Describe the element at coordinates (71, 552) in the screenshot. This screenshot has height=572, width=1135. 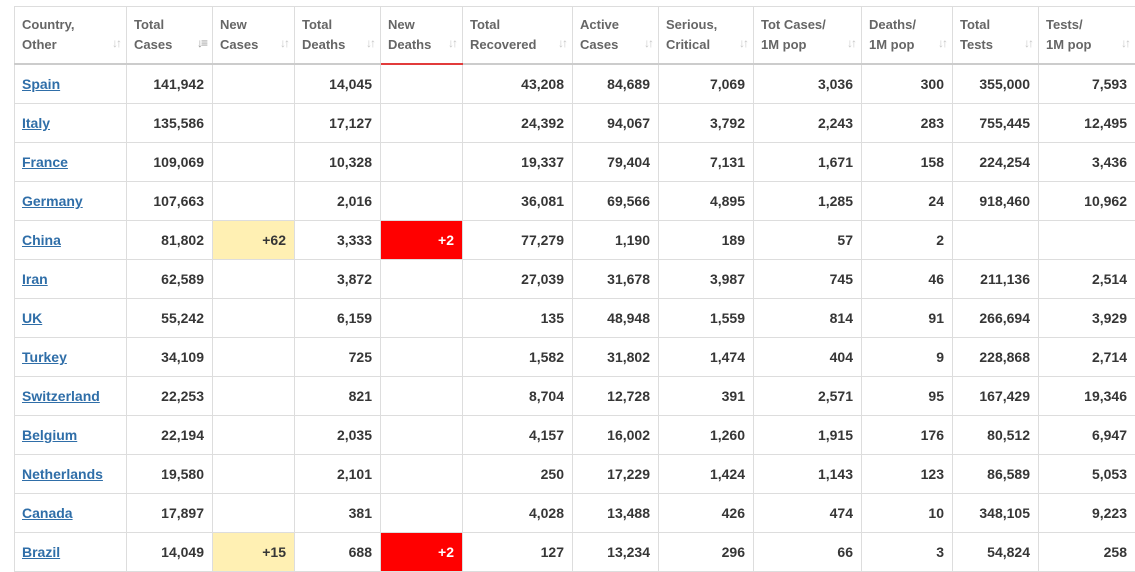
I see `cell-country: Brazil` at that location.